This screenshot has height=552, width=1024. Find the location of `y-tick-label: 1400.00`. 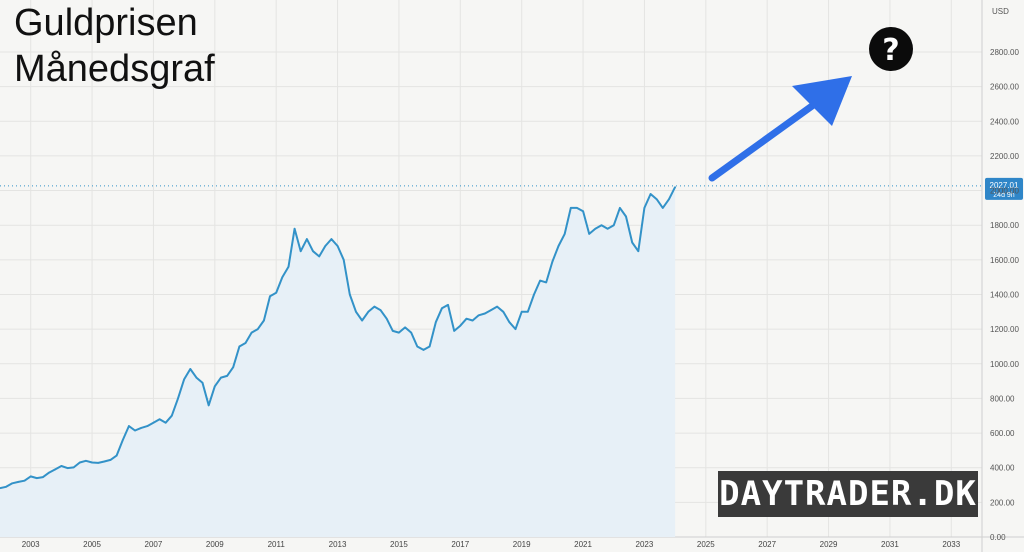

y-tick-label: 1400.00 is located at coordinates (1004, 294).